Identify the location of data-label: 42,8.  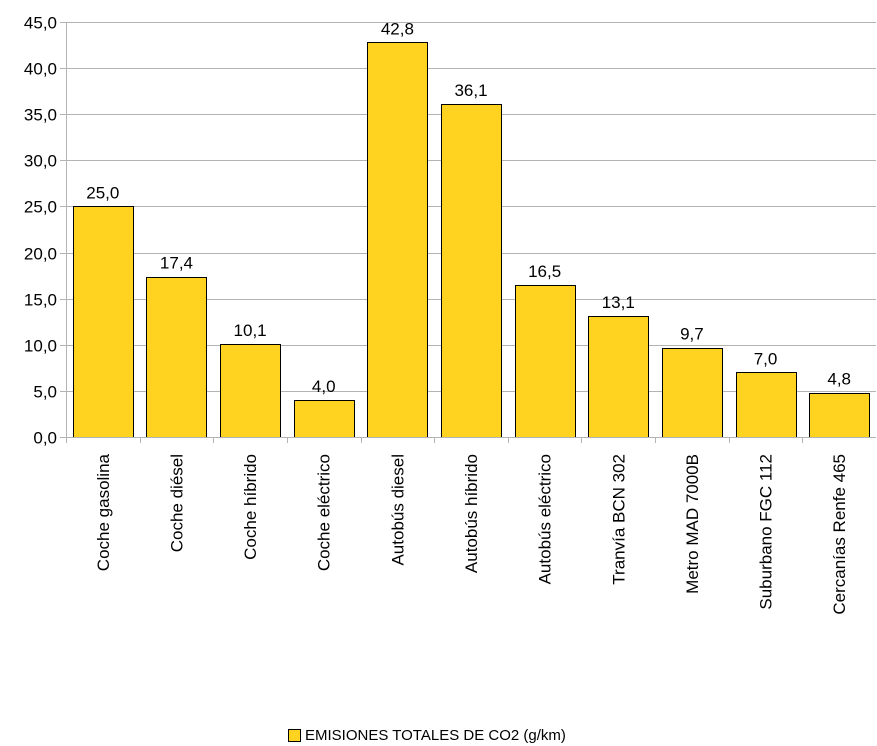
(397, 28).